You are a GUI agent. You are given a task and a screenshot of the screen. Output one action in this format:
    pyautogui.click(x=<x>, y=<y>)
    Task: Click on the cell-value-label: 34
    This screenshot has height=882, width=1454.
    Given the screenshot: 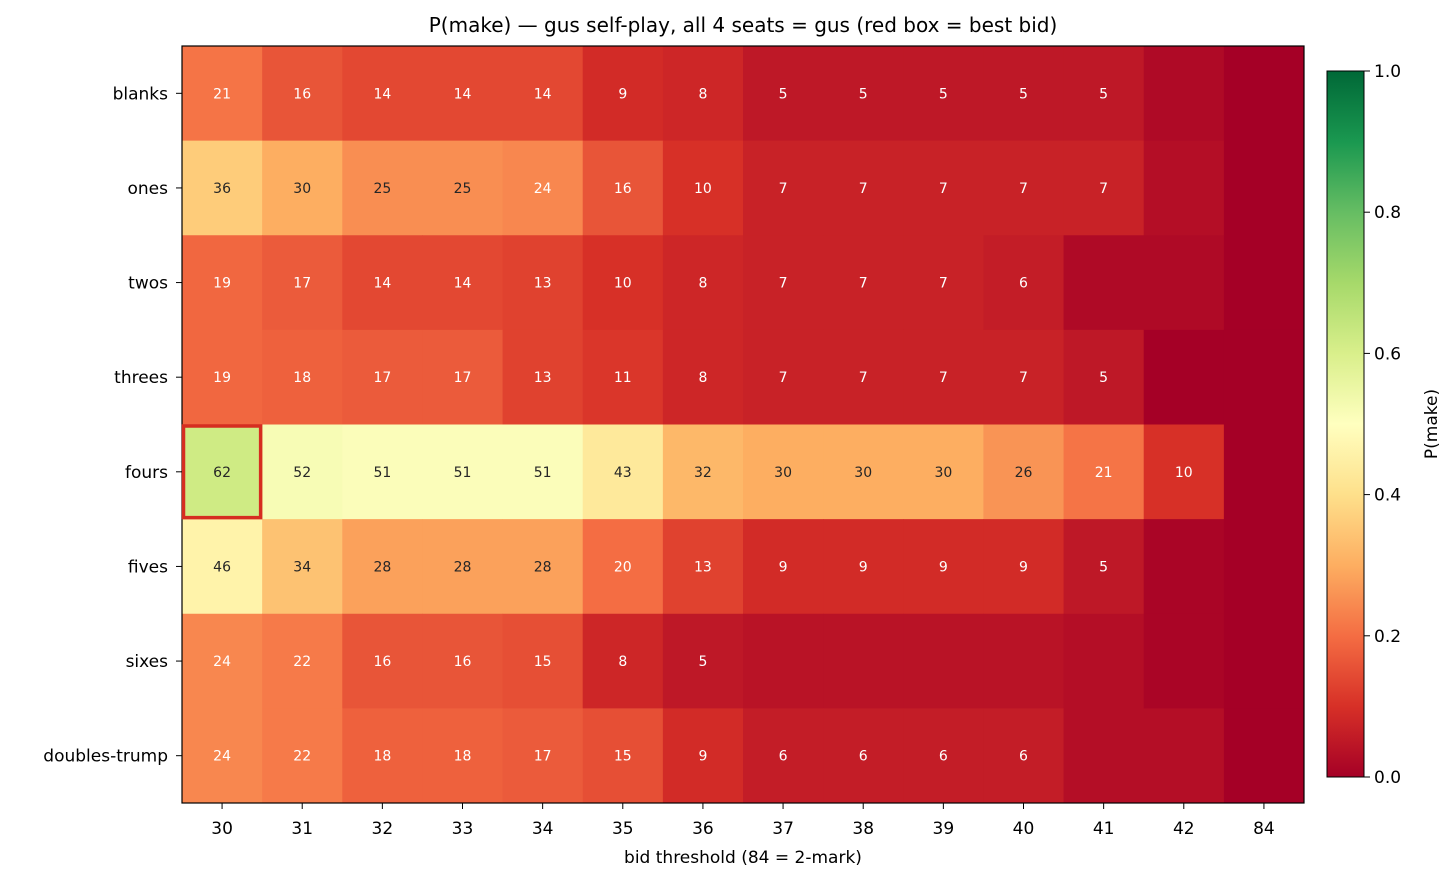 What is the action you would take?
    pyautogui.click(x=302, y=567)
    